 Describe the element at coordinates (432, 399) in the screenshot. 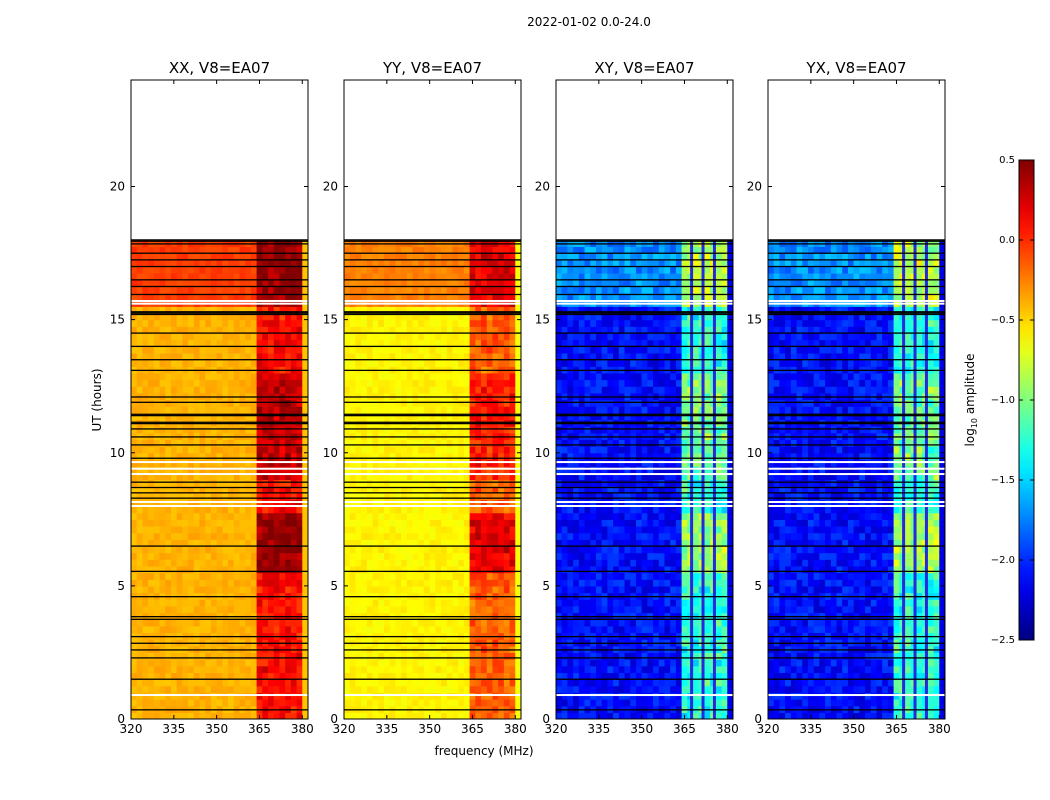

I see `panel-frame` at that location.